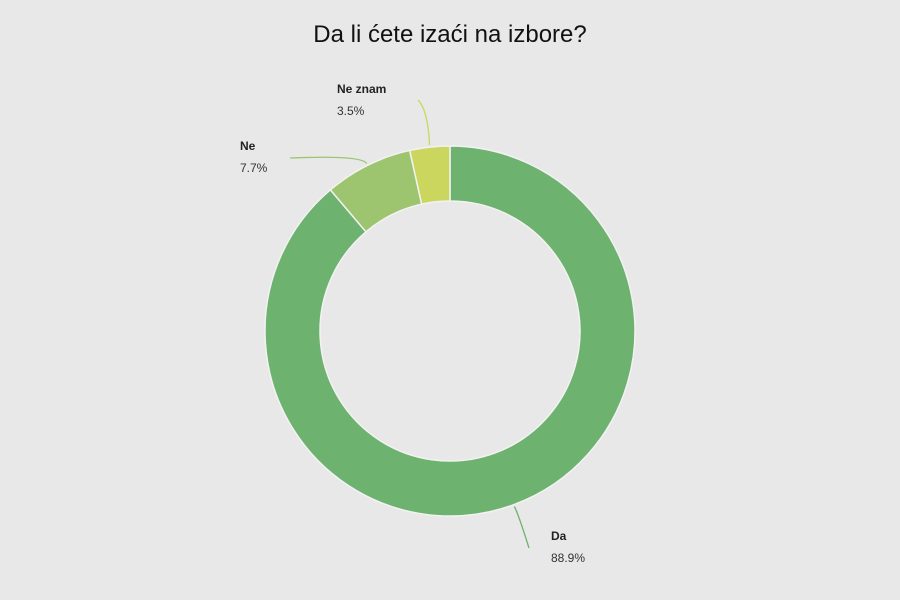 This screenshot has width=900, height=600. I want to click on leader-line-da, so click(521, 527).